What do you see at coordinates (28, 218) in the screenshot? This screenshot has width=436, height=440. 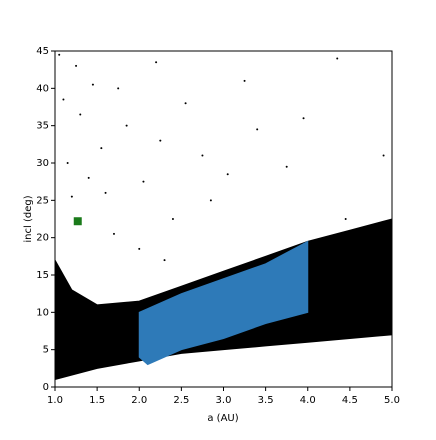 I see `y-axis-label: incl (deg)` at bounding box center [28, 218].